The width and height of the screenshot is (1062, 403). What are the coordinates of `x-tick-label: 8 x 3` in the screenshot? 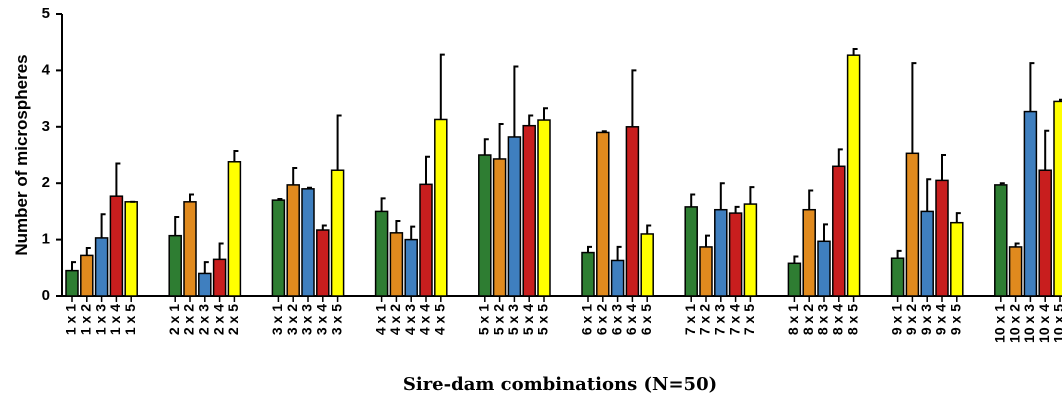 It's located at (823, 319).